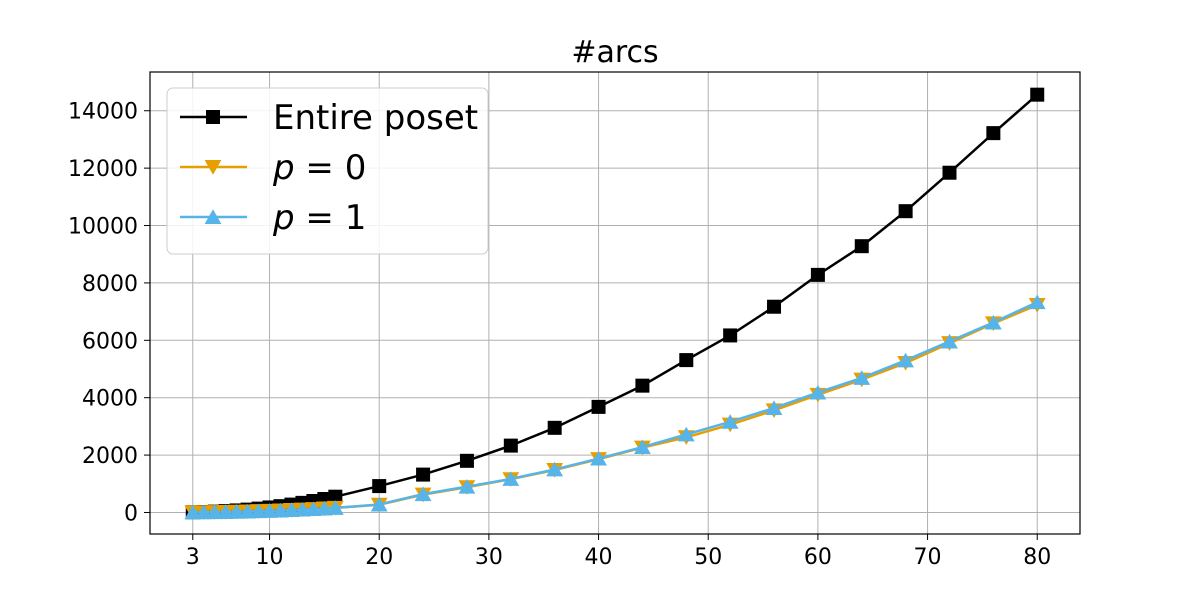  What do you see at coordinates (193, 557) in the screenshot?
I see `x-tick-label: 3` at bounding box center [193, 557].